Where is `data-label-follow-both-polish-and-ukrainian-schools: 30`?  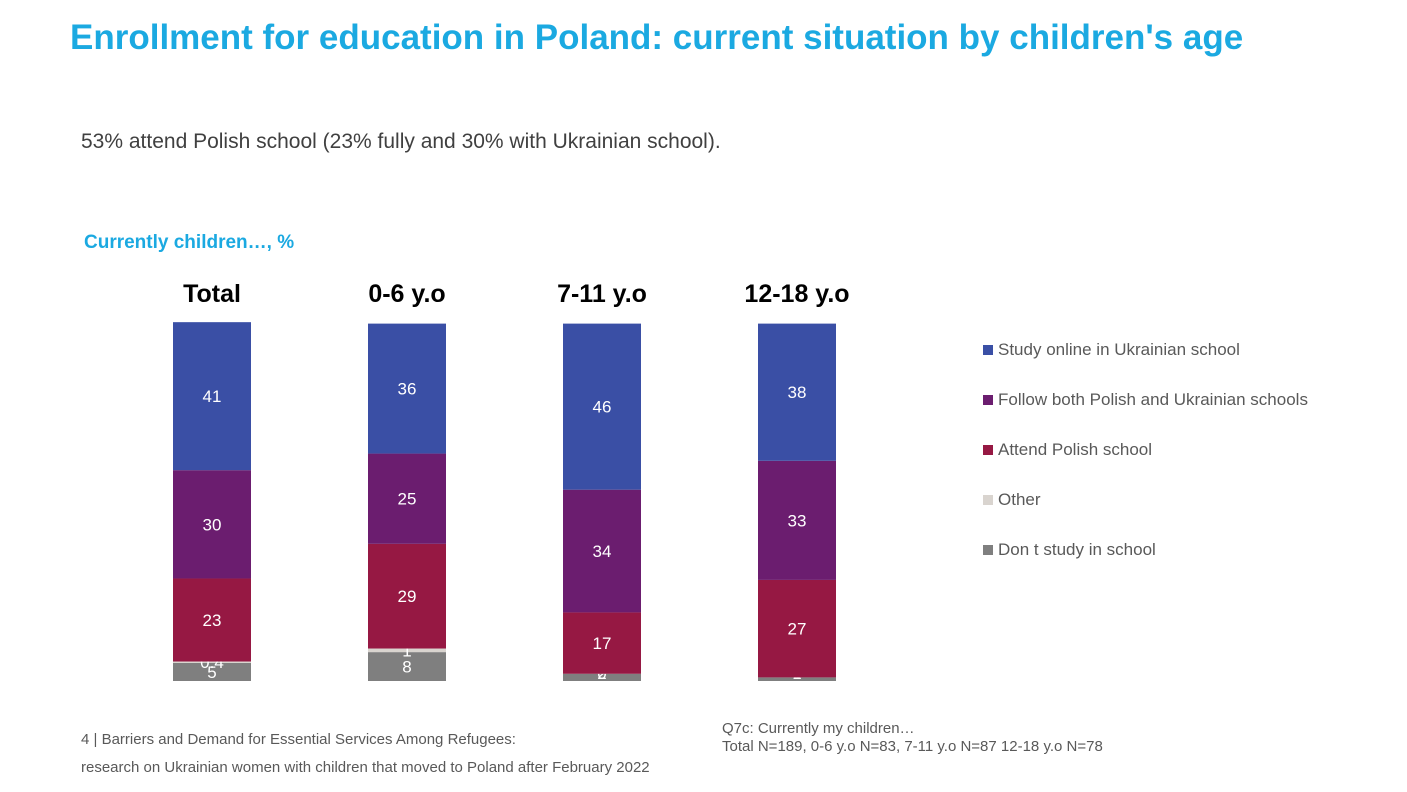 data-label-follow-both-polish-and-ukrainian-schools: 30 is located at coordinates (212, 524).